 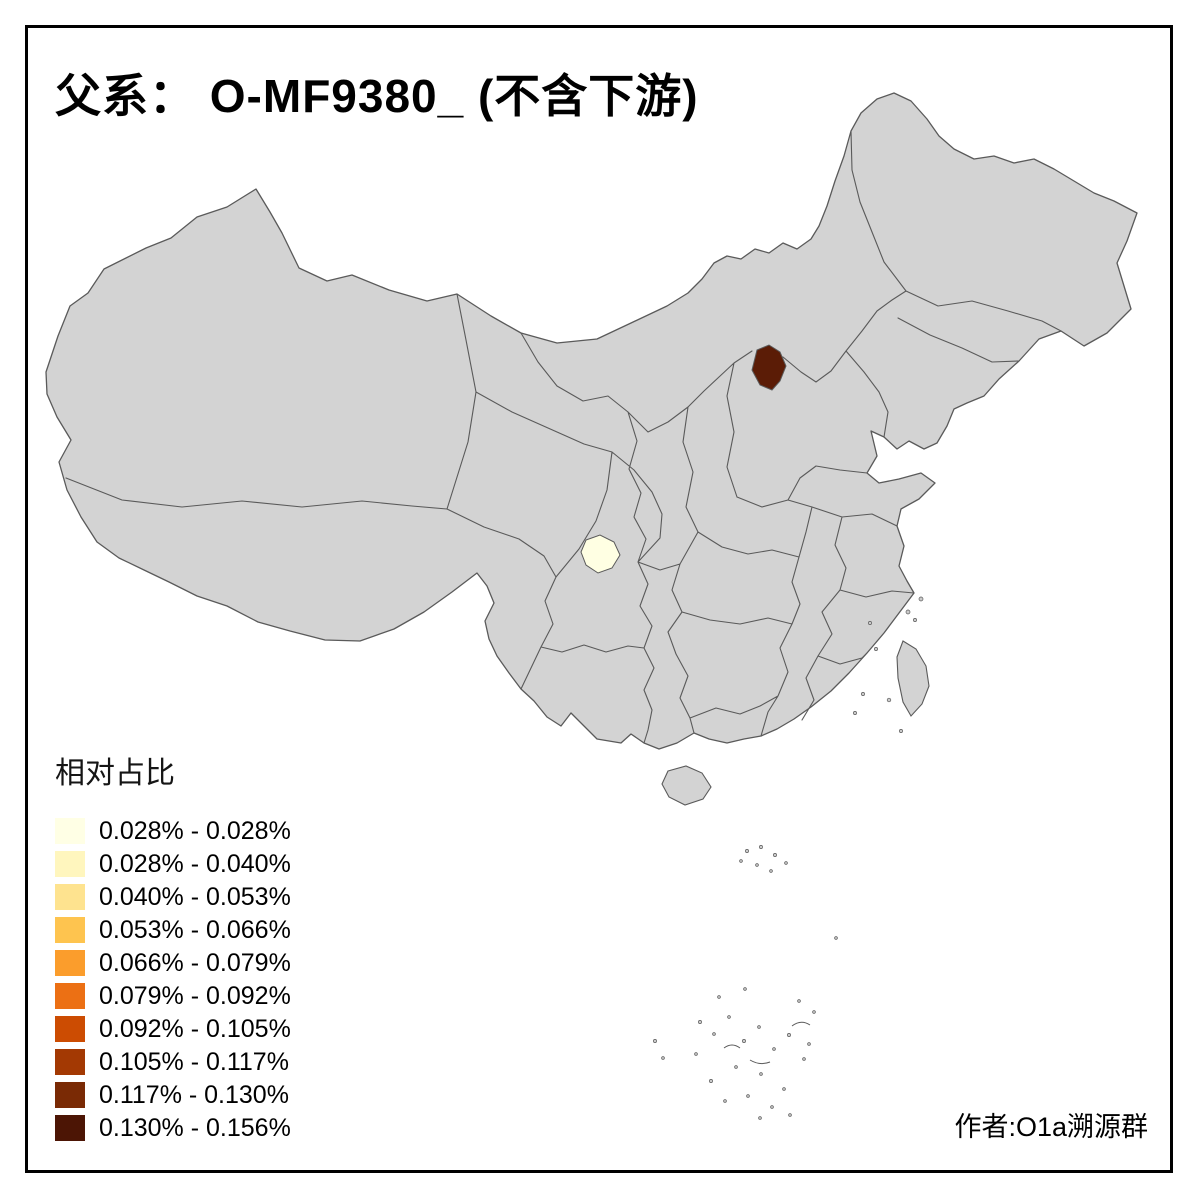 What do you see at coordinates (686, 785) in the screenshot?
I see `hainan-island` at bounding box center [686, 785].